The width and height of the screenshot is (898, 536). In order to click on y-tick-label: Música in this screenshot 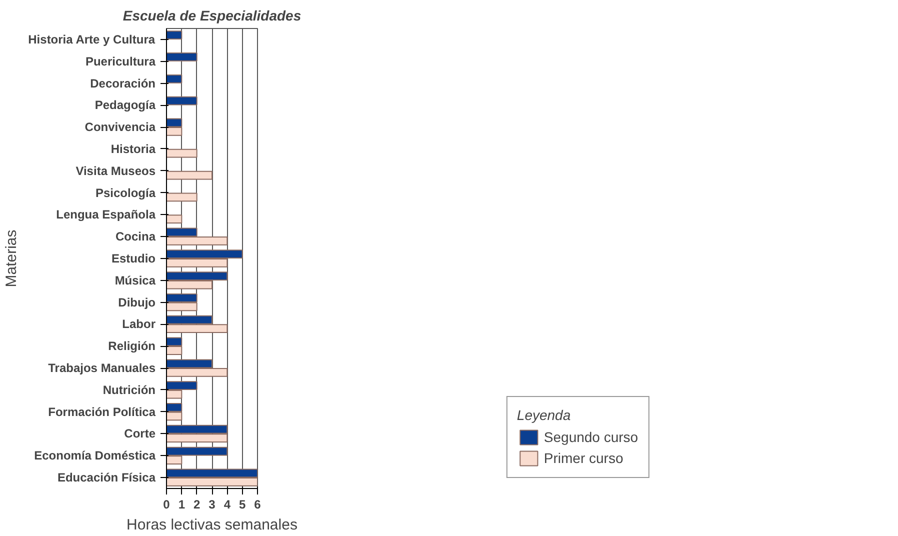, I will do `click(135, 280)`.